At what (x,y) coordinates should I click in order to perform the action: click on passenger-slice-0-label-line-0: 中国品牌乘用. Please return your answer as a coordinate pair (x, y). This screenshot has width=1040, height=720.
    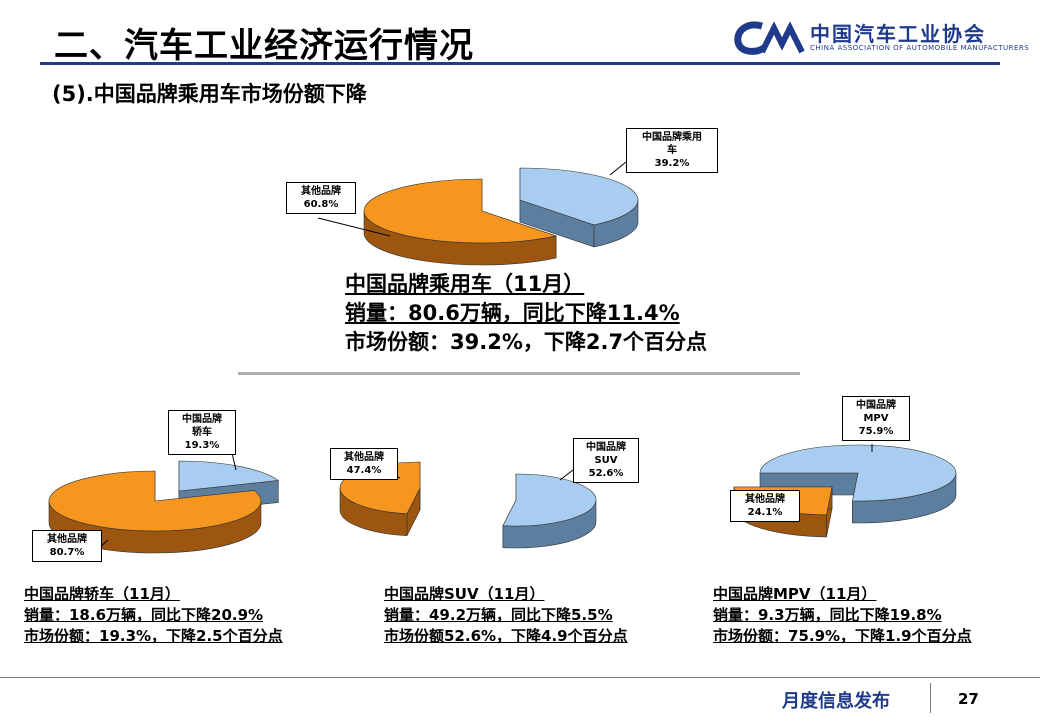
    Looking at the image, I should click on (672, 137).